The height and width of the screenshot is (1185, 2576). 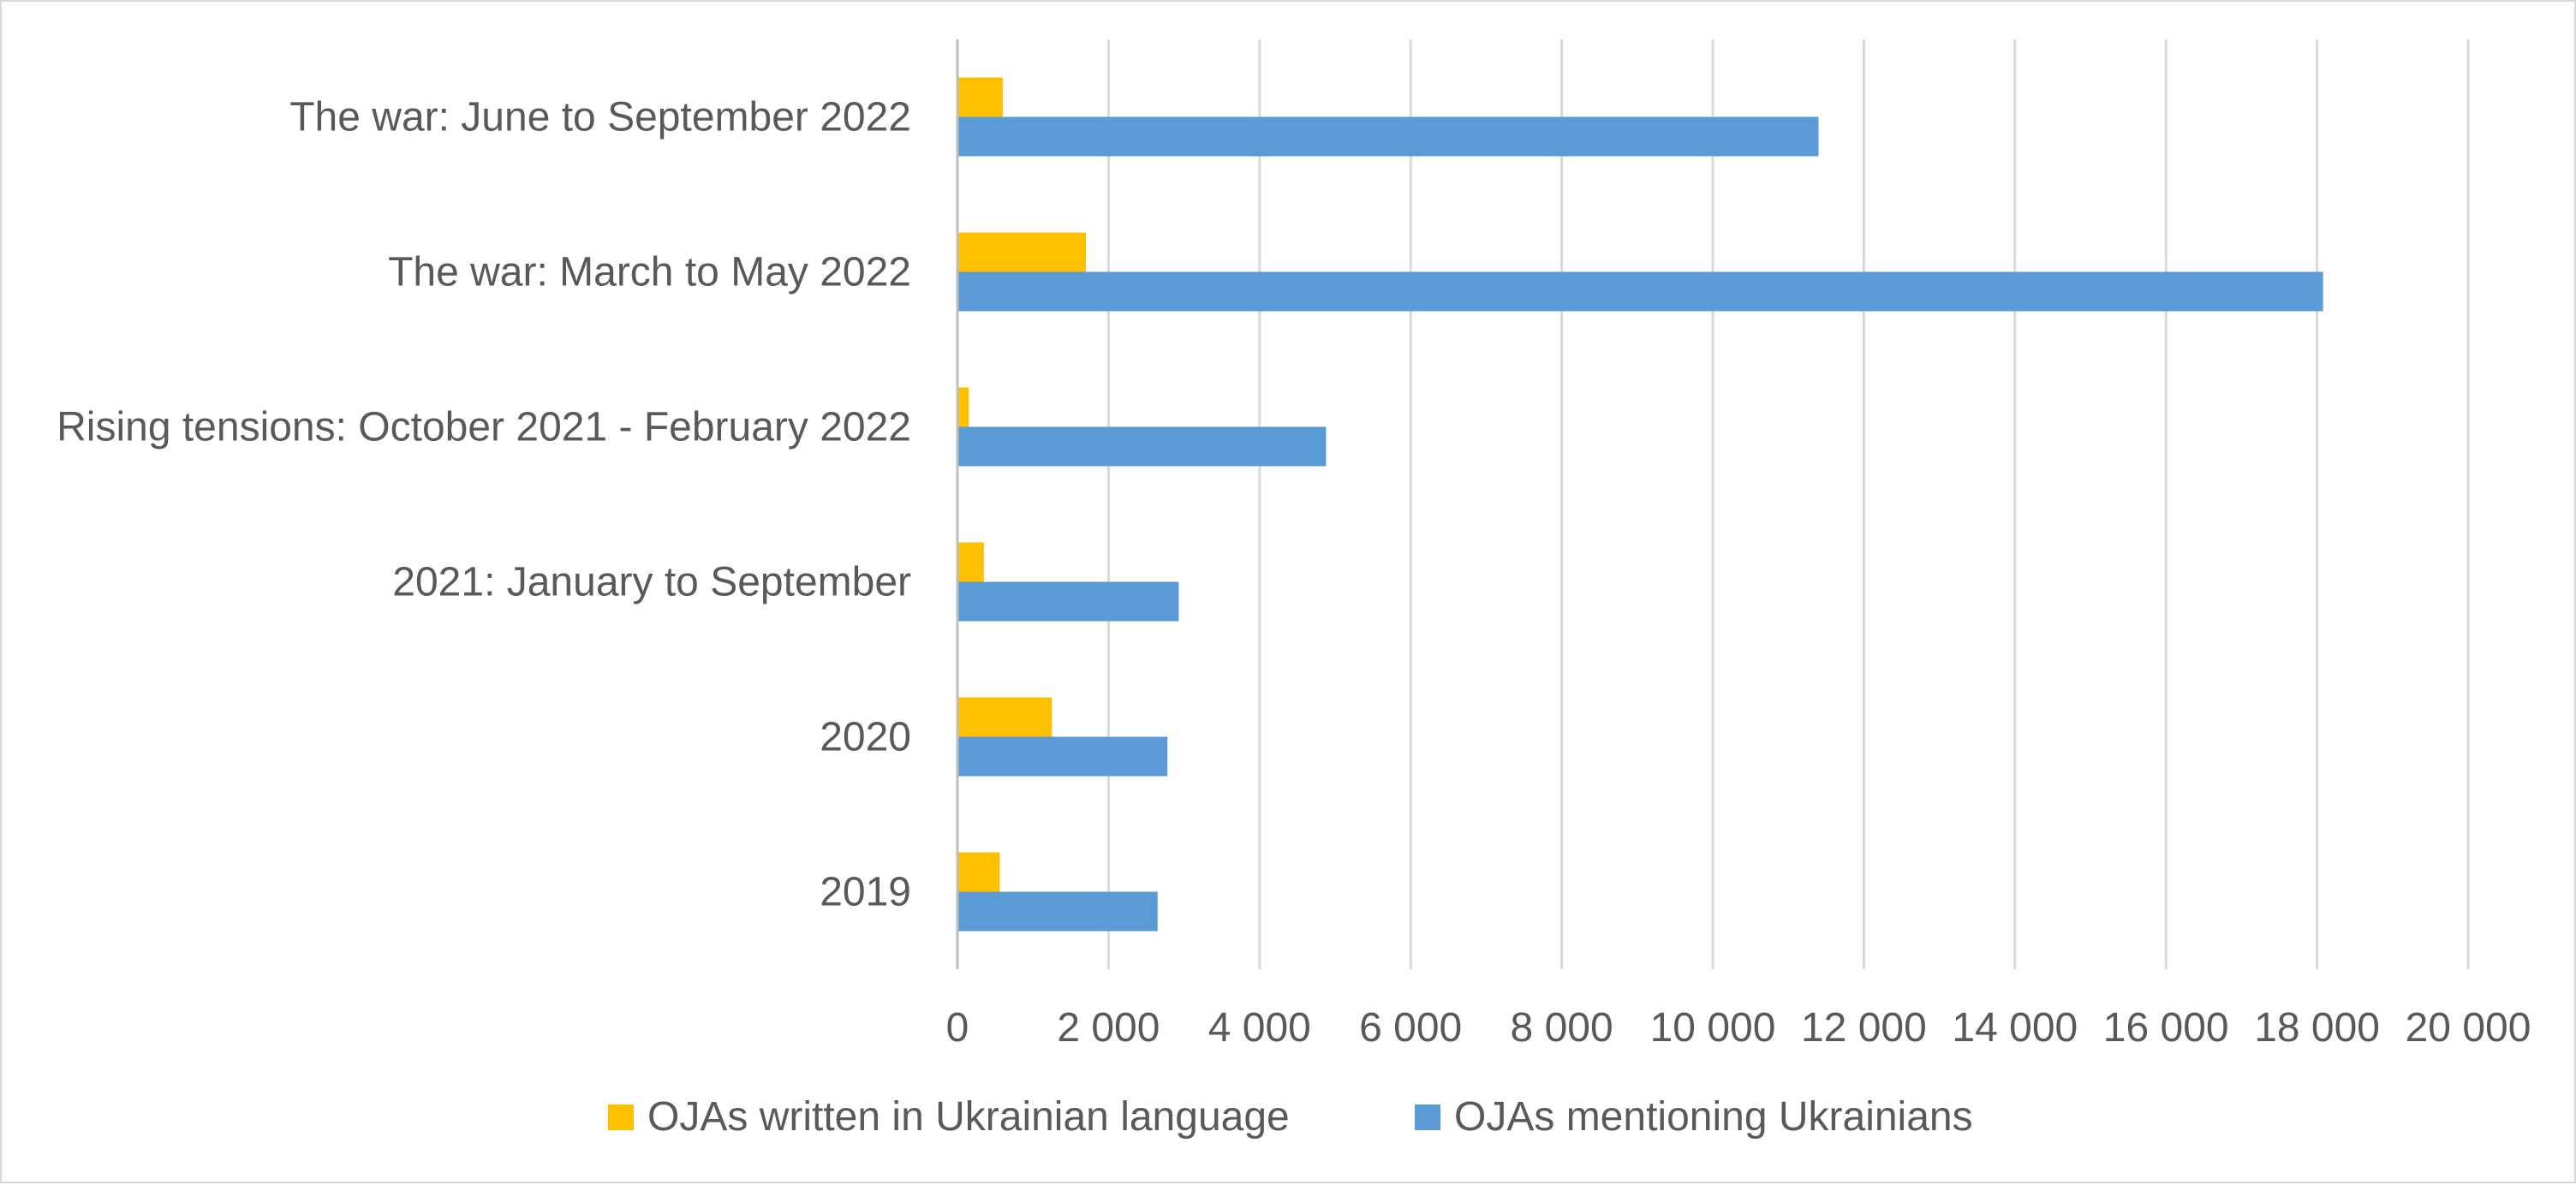 What do you see at coordinates (1562, 1028) in the screenshot?
I see `tick-label-4: 8 000` at bounding box center [1562, 1028].